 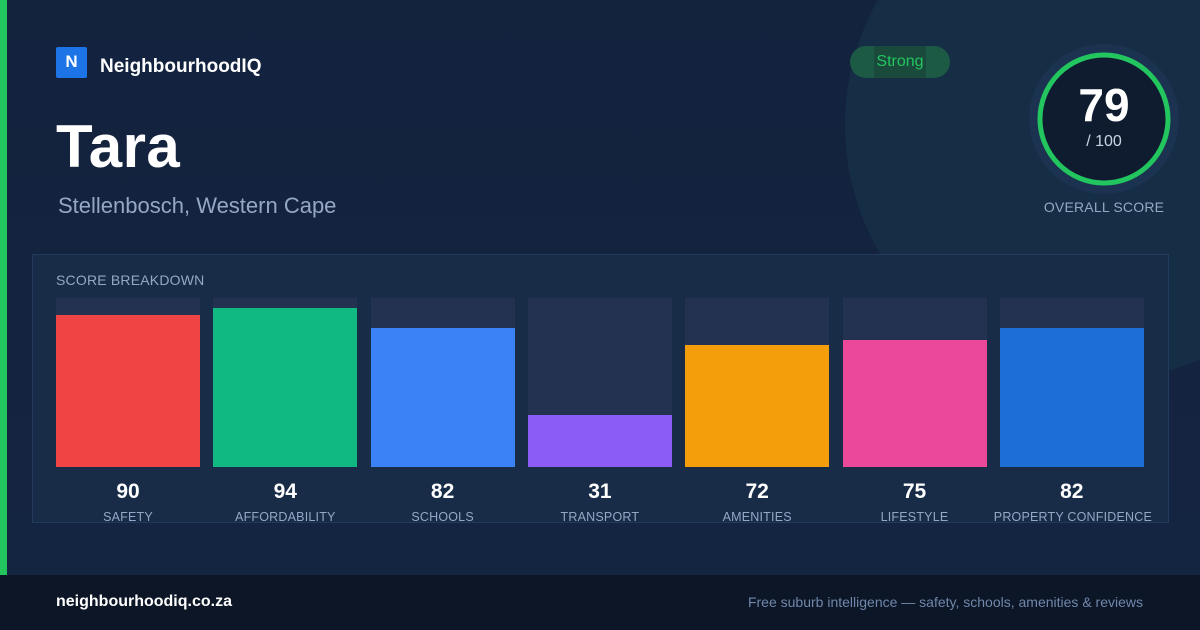 What do you see at coordinates (128, 491) in the screenshot?
I see `bar-value: 90` at bounding box center [128, 491].